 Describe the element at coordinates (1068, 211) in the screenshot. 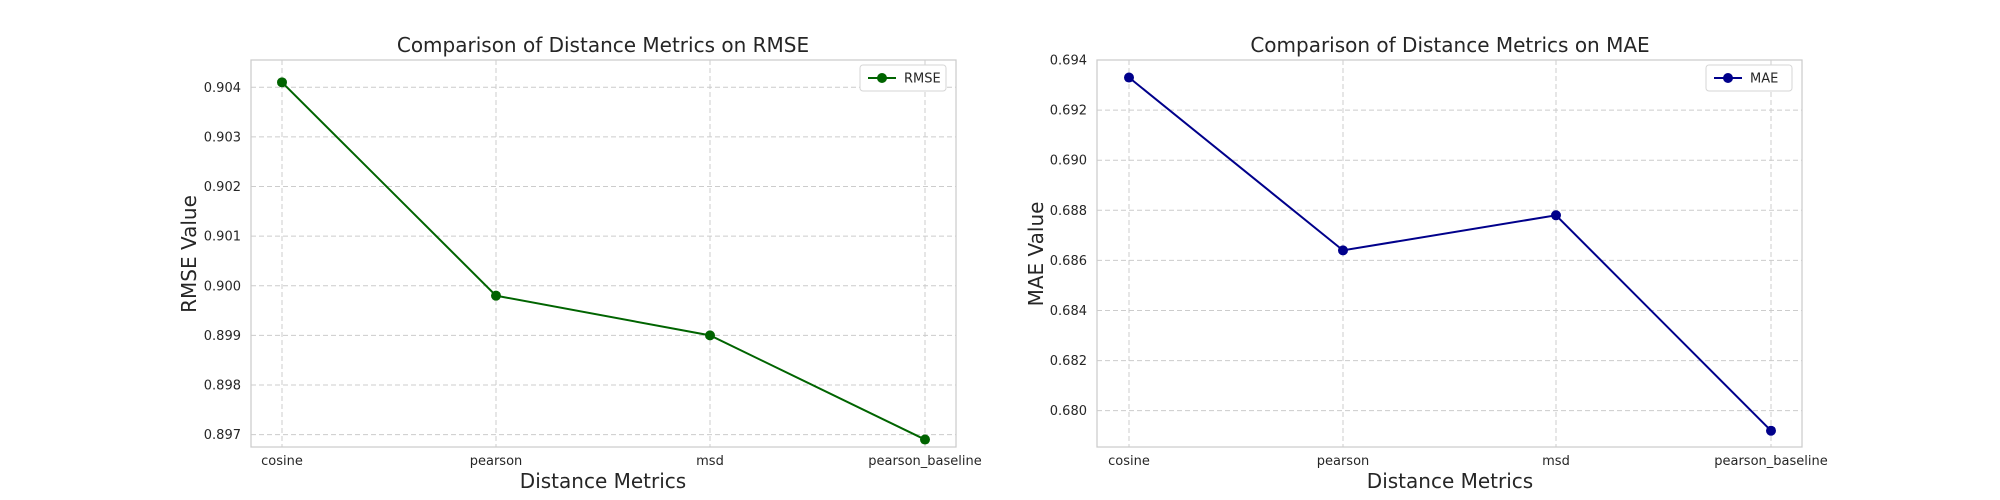

I see `mae-y-tick-label: 0.688` at that location.